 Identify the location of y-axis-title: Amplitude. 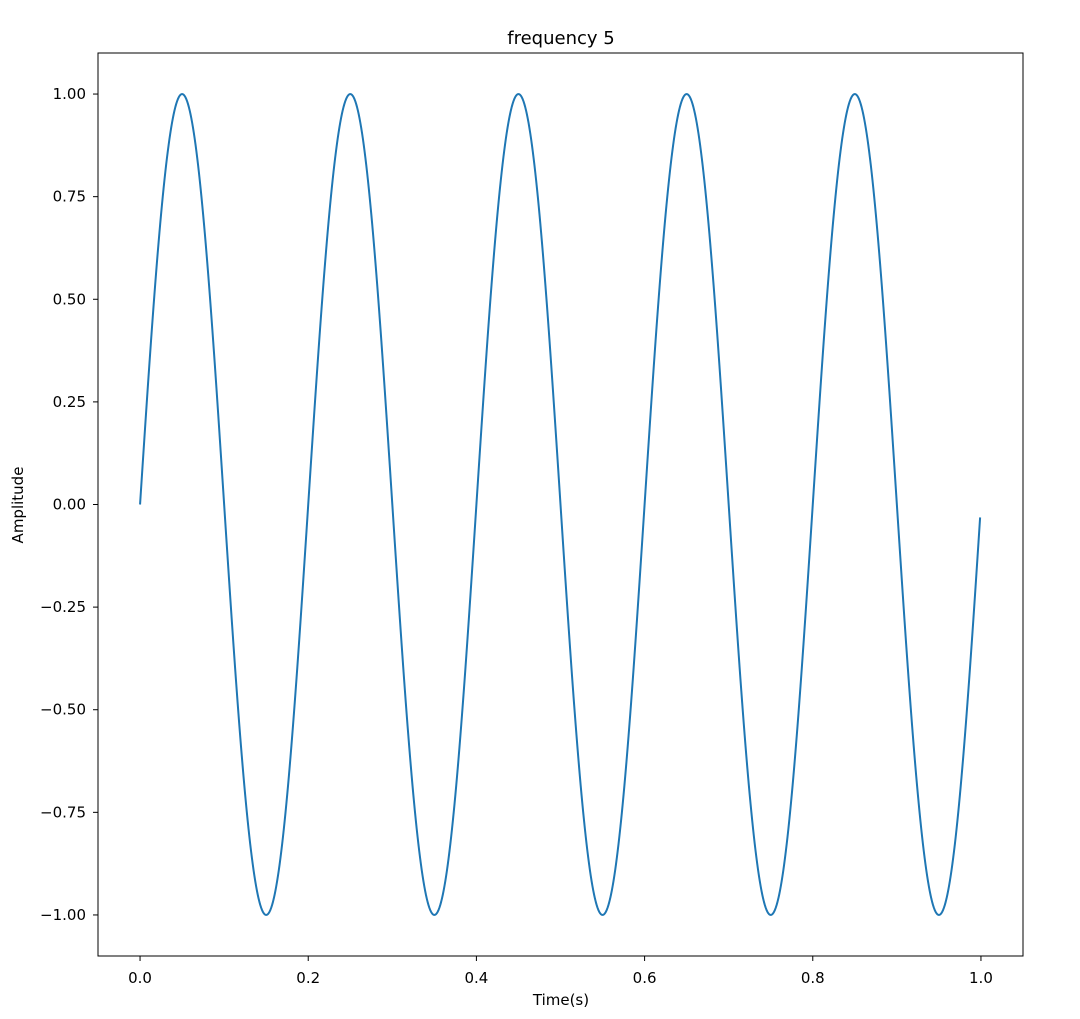
(18, 505).